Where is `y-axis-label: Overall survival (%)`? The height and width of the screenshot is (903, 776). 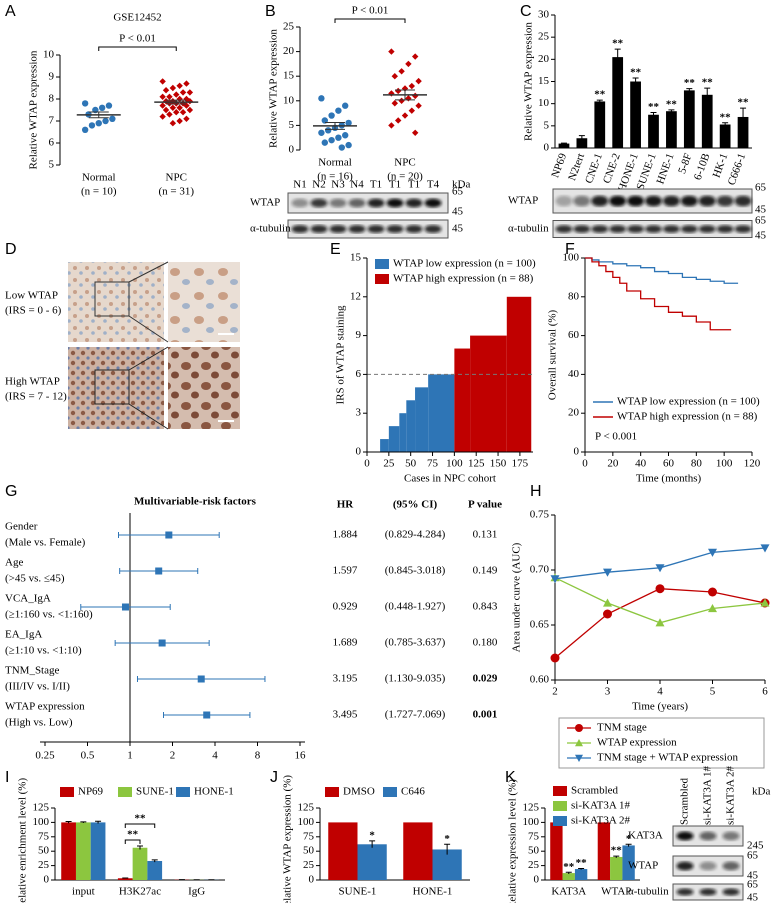 y-axis-label: Overall survival (%) is located at coordinates (553, 354).